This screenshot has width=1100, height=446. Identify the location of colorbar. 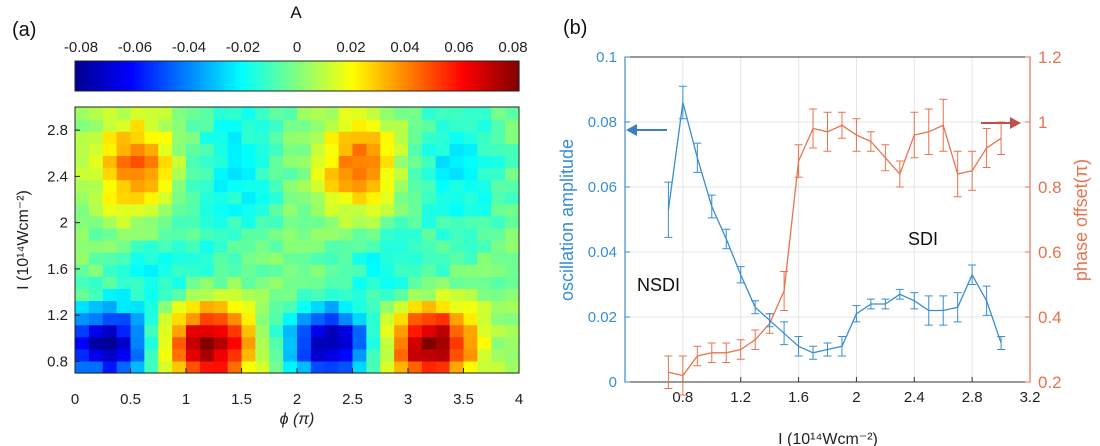
(297, 76).